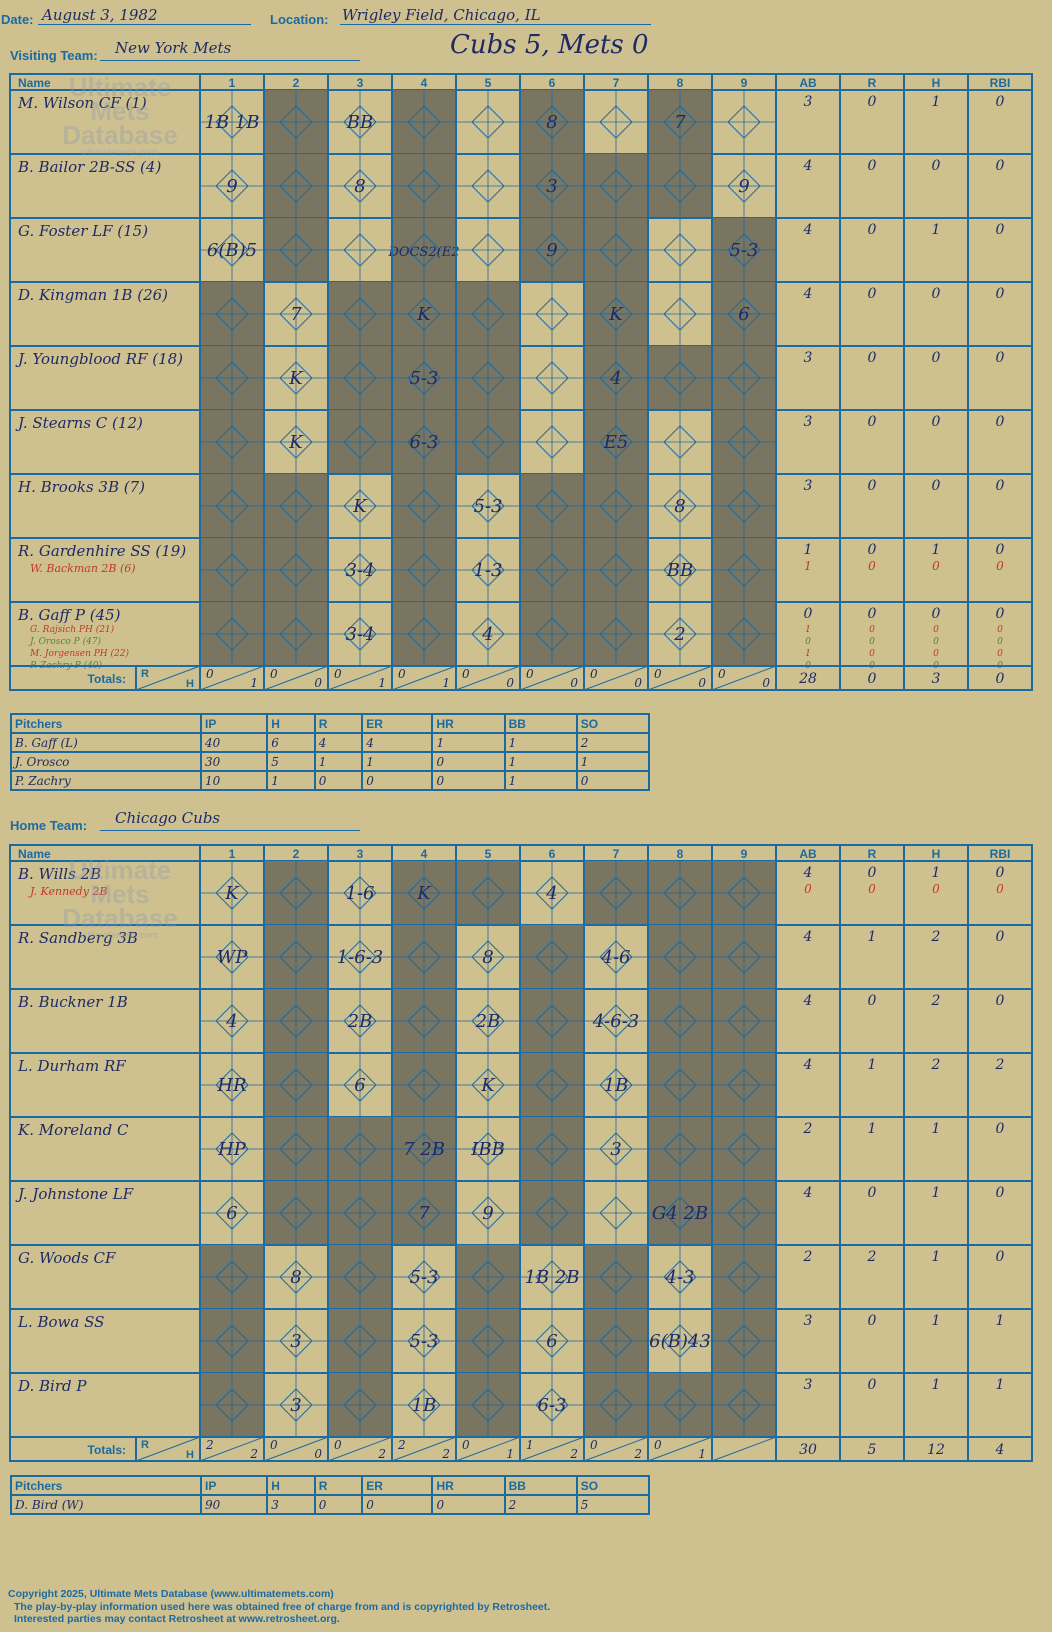 This screenshot has width=1052, height=1632. I want to click on visitor-pitcher-cell: 10, so click(234, 780).